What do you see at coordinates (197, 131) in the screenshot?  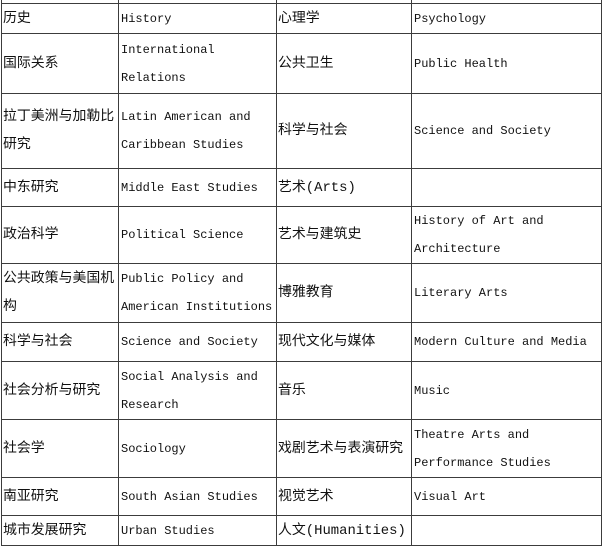 I see `subject-cell-english: Latin American and Caribbean Studies` at bounding box center [197, 131].